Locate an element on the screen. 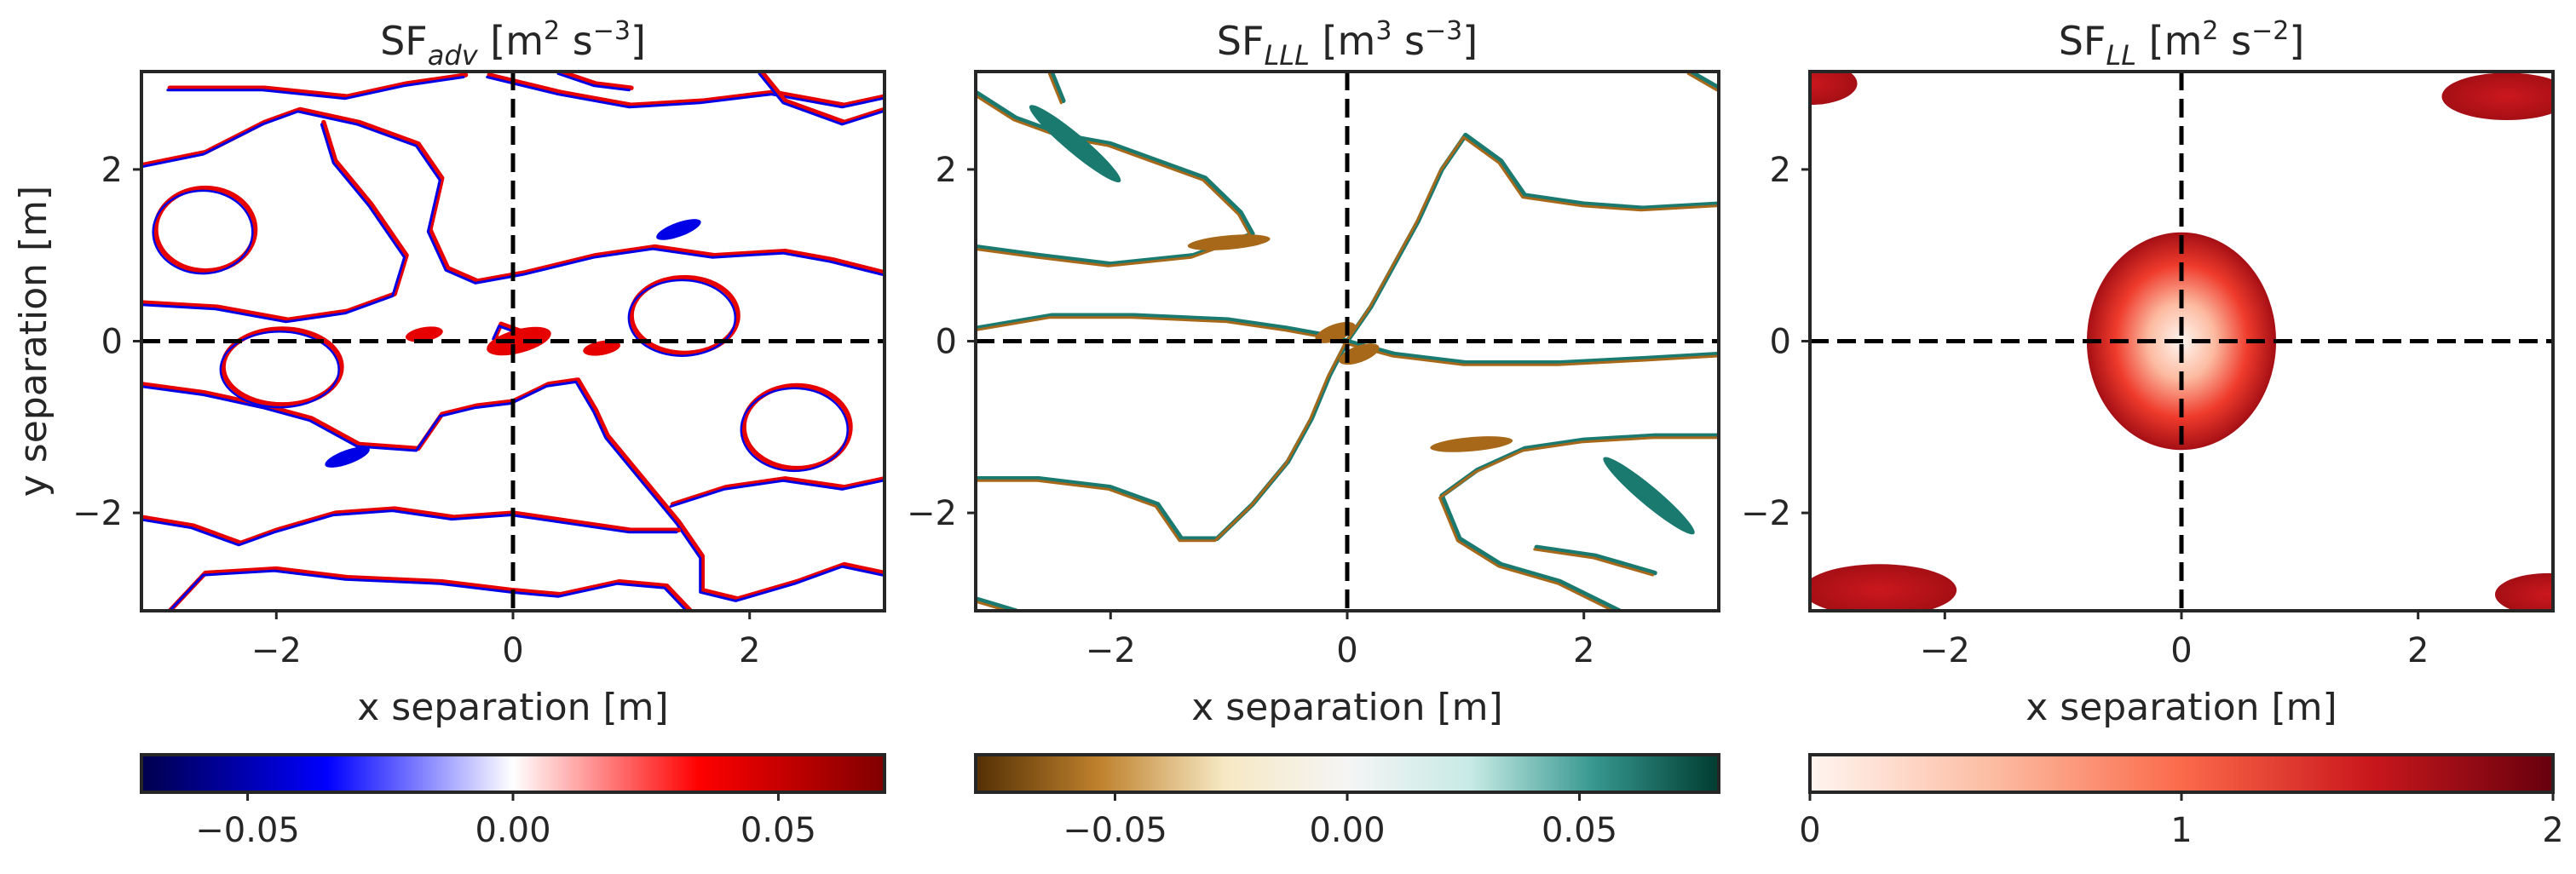 The height and width of the screenshot is (874, 2576). y-axis-label: y separation [m] is located at coordinates (33, 342).